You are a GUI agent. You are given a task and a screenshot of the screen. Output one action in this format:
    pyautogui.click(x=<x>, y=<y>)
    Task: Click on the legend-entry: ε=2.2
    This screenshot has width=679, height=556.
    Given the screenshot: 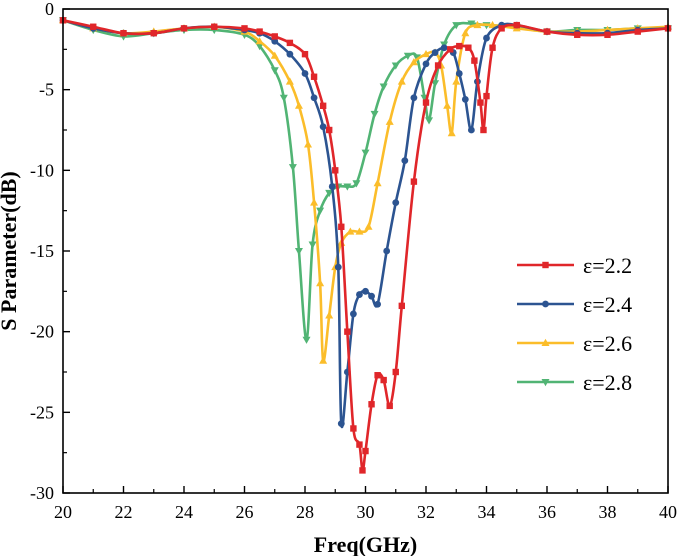 What is the action you would take?
    pyautogui.click(x=574, y=265)
    